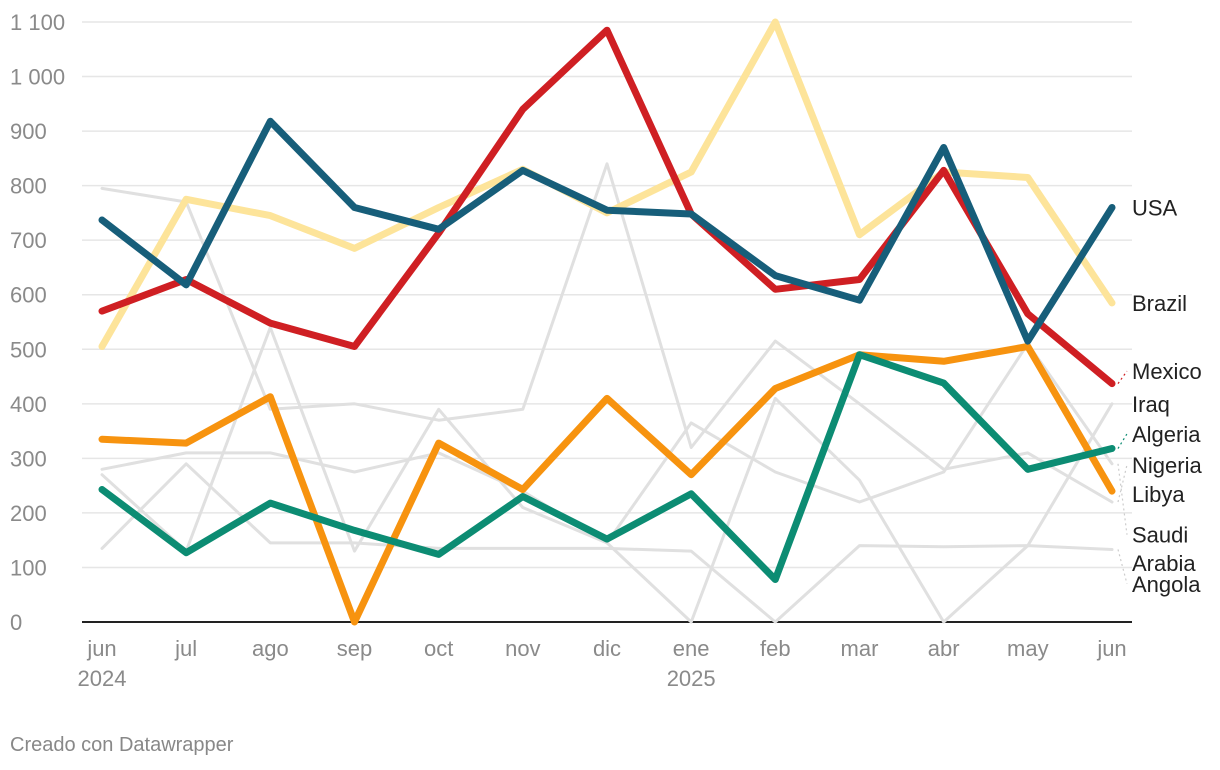  Describe the element at coordinates (122, 745) in the screenshot. I see `credit-text: Creado con Datawrapper` at that location.